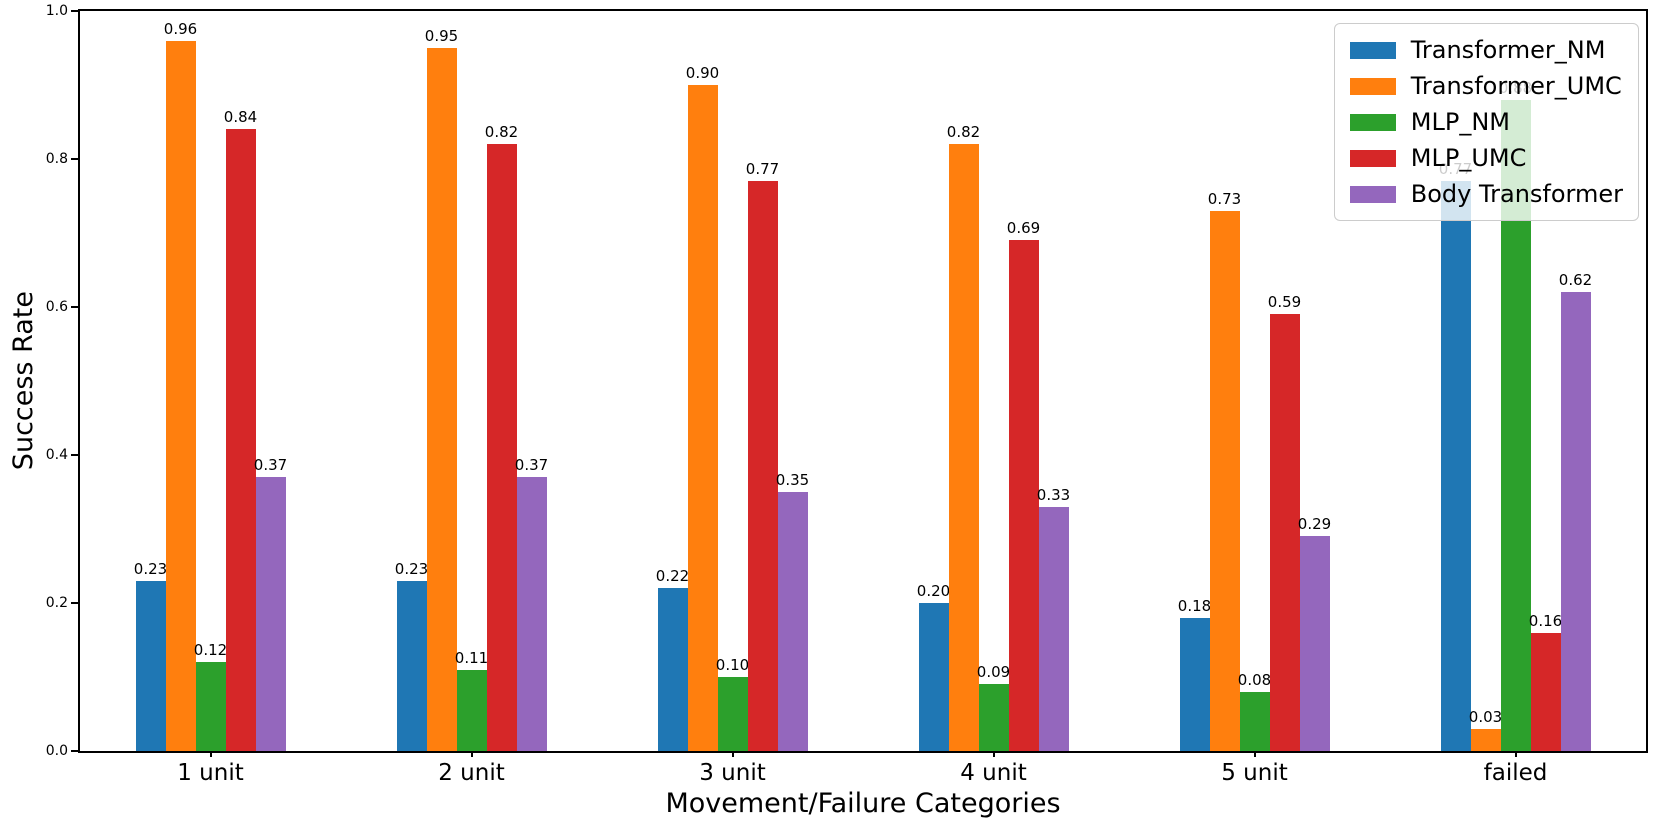 The image size is (1661, 830). Describe the element at coordinates (933, 666) in the screenshot. I see `bar: 0.20` at that location.